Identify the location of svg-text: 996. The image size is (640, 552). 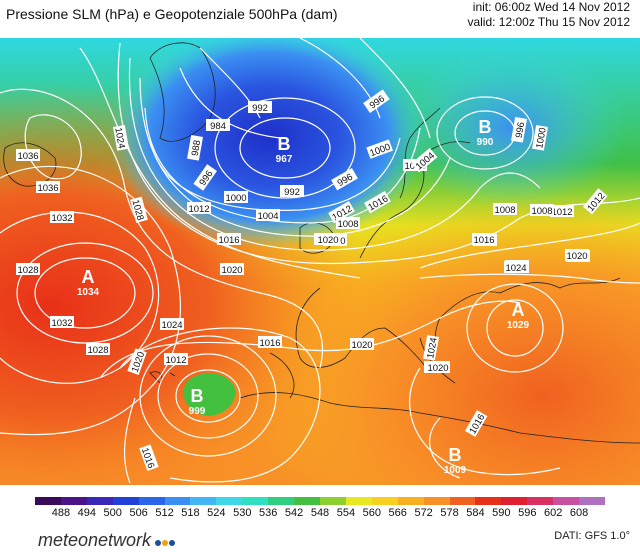
(521, 130).